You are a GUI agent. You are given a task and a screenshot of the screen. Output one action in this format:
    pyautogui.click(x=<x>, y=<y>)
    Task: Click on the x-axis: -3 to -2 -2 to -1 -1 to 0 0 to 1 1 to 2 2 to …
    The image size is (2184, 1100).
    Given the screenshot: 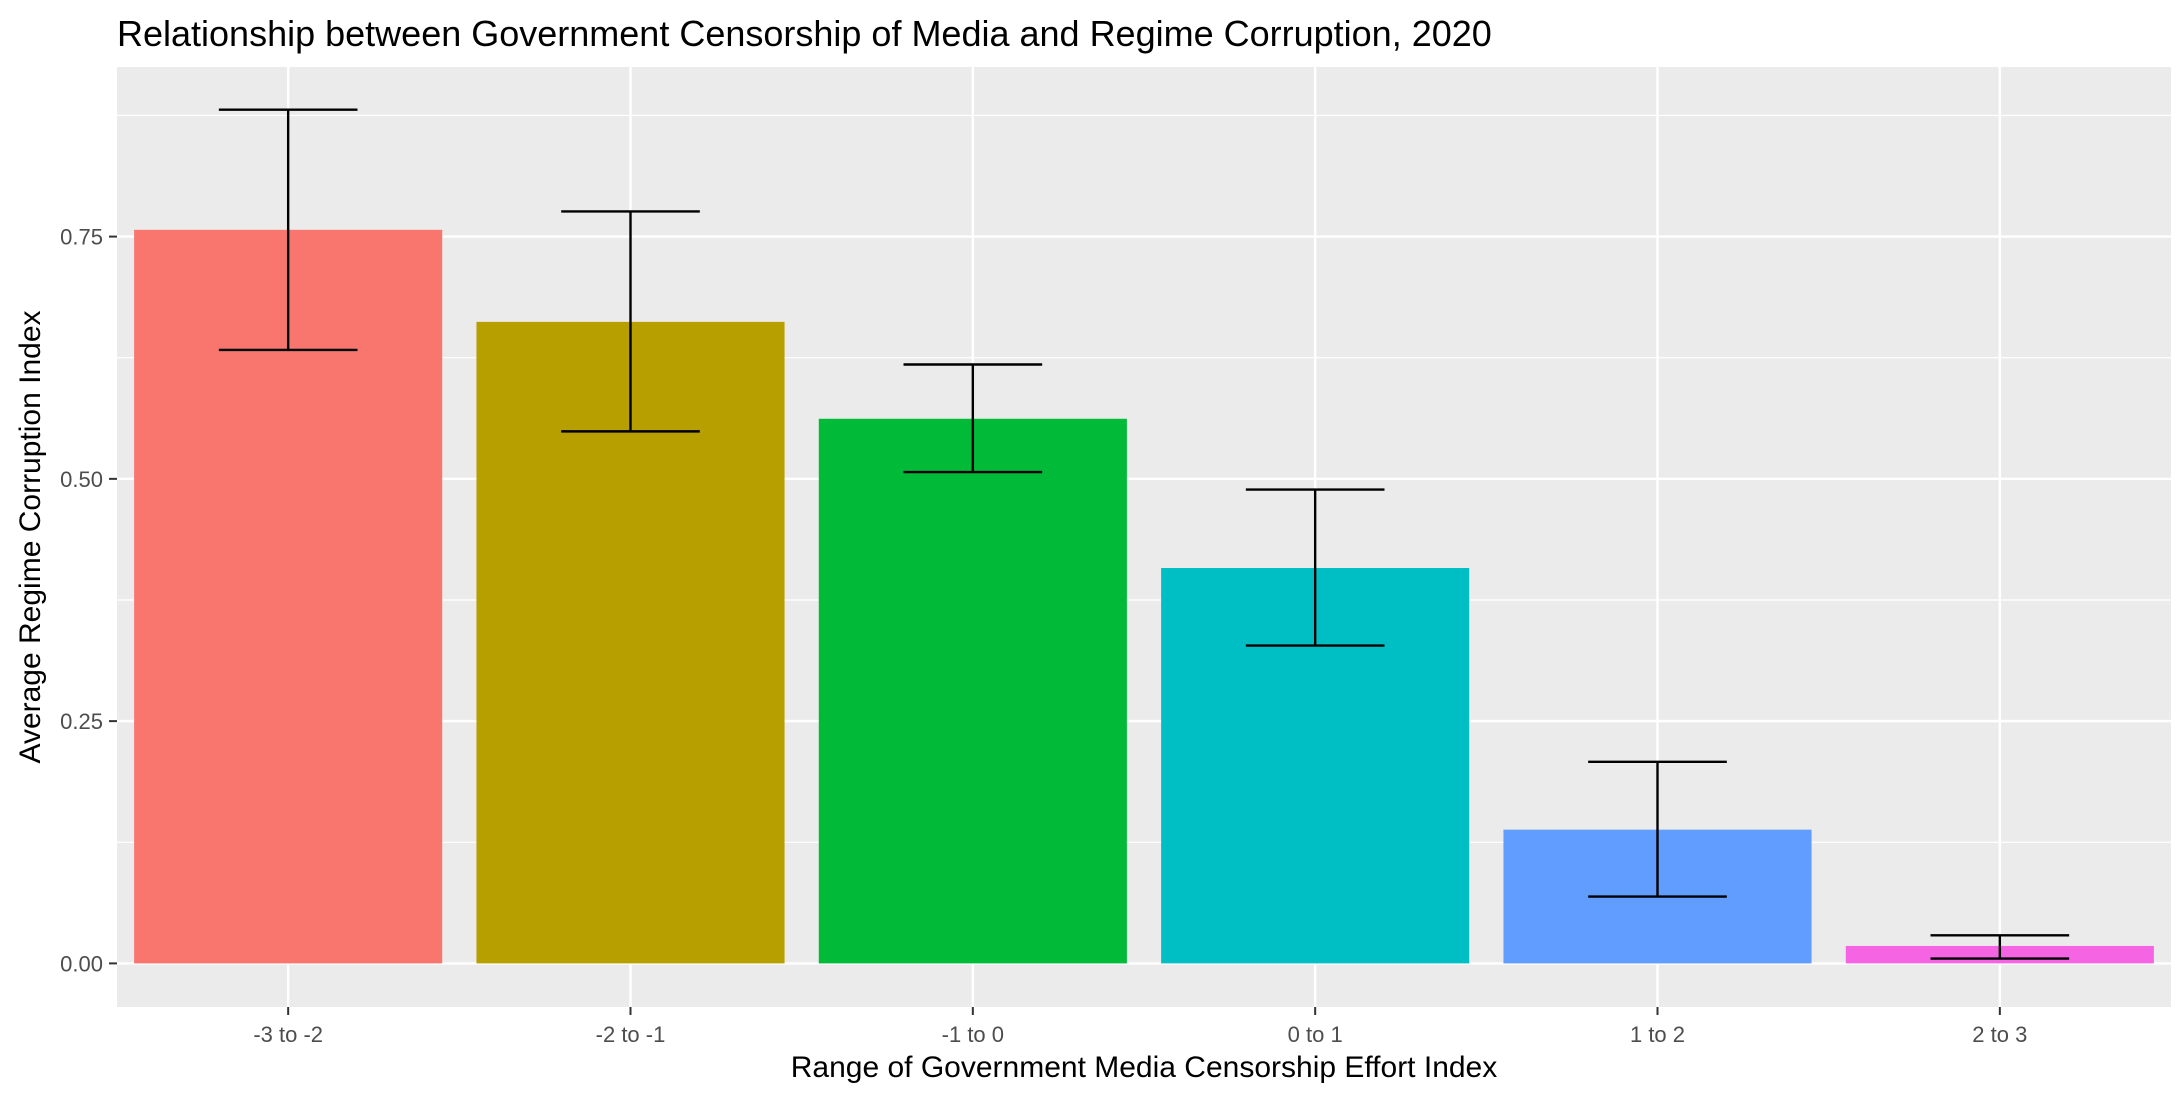 What is the action you would take?
    pyautogui.click(x=1140, y=1027)
    